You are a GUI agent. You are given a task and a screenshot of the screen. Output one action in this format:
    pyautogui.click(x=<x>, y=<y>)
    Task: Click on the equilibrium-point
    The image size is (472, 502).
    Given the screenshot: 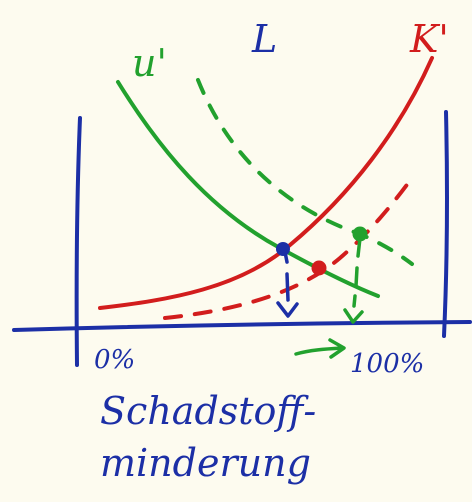 What is the action you would take?
    pyautogui.click(x=283, y=249)
    